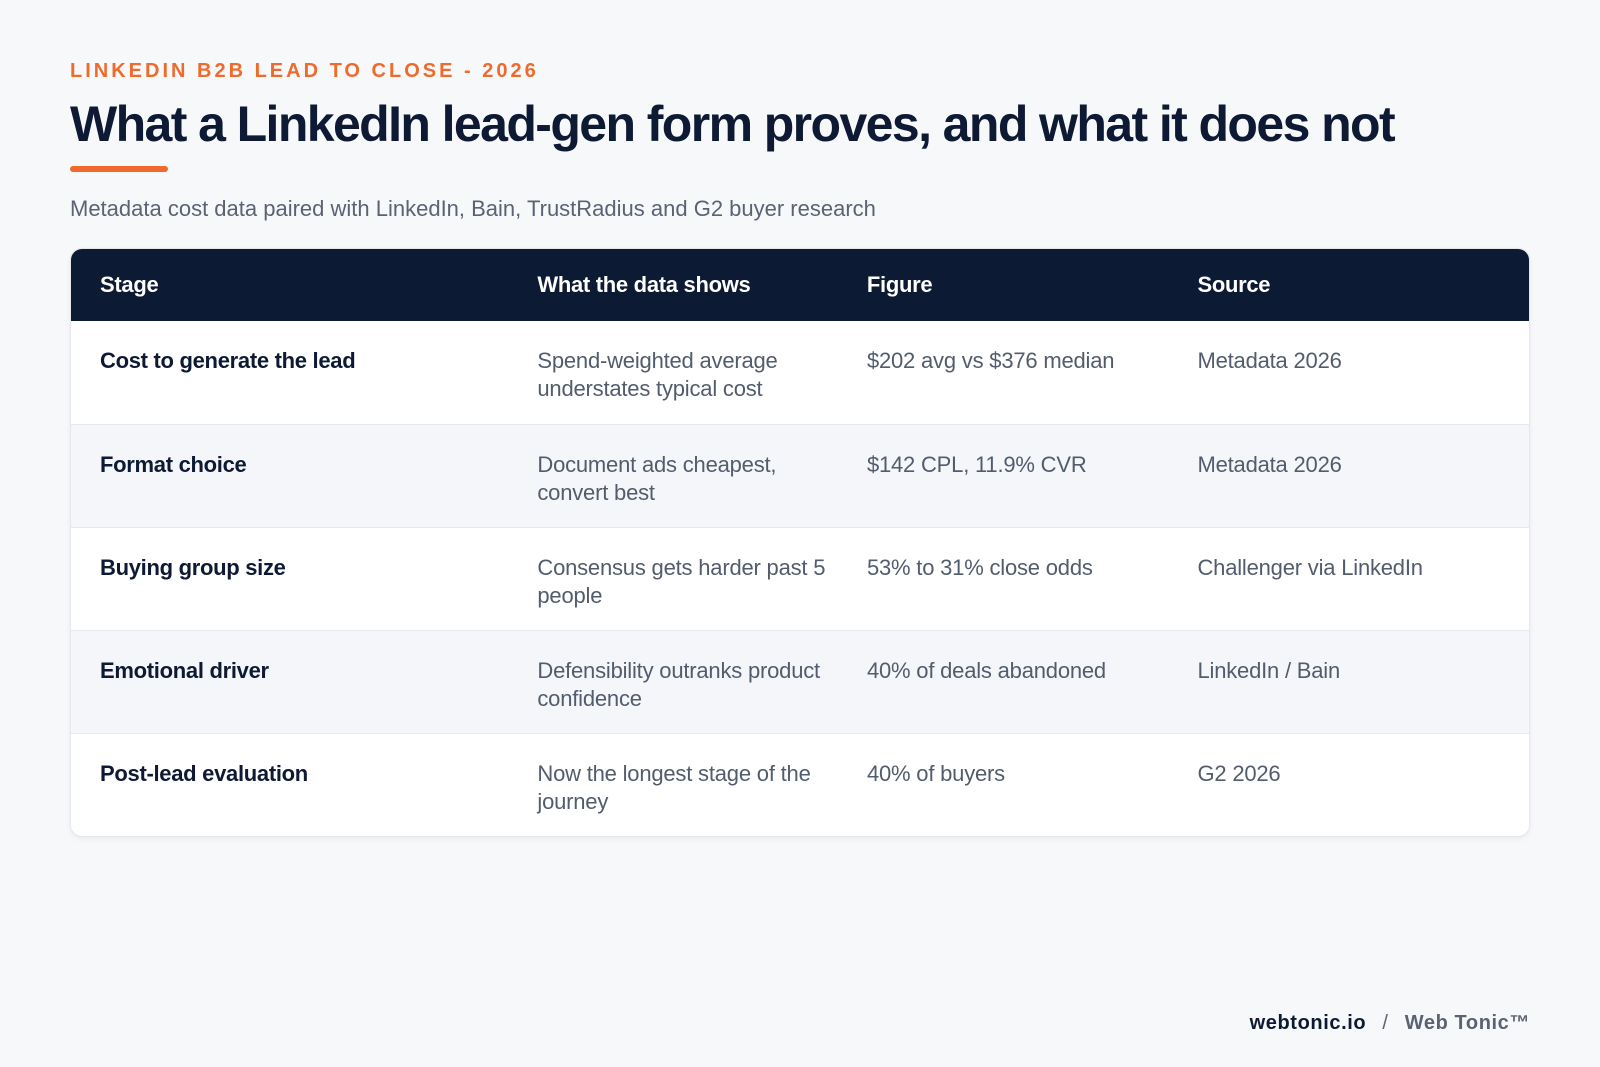 The image size is (1600, 1067). I want to click on stage-cell: Format choice, so click(173, 464).